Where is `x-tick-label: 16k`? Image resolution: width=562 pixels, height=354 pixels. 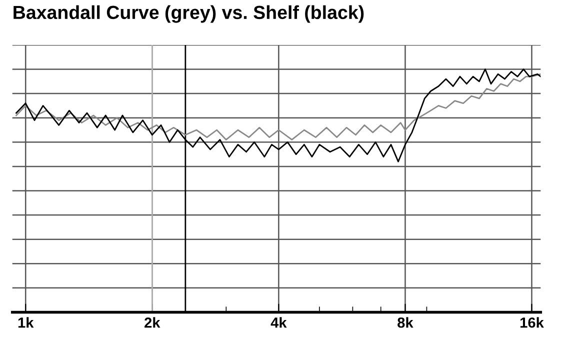 x-tick-label: 16k is located at coordinates (532, 322).